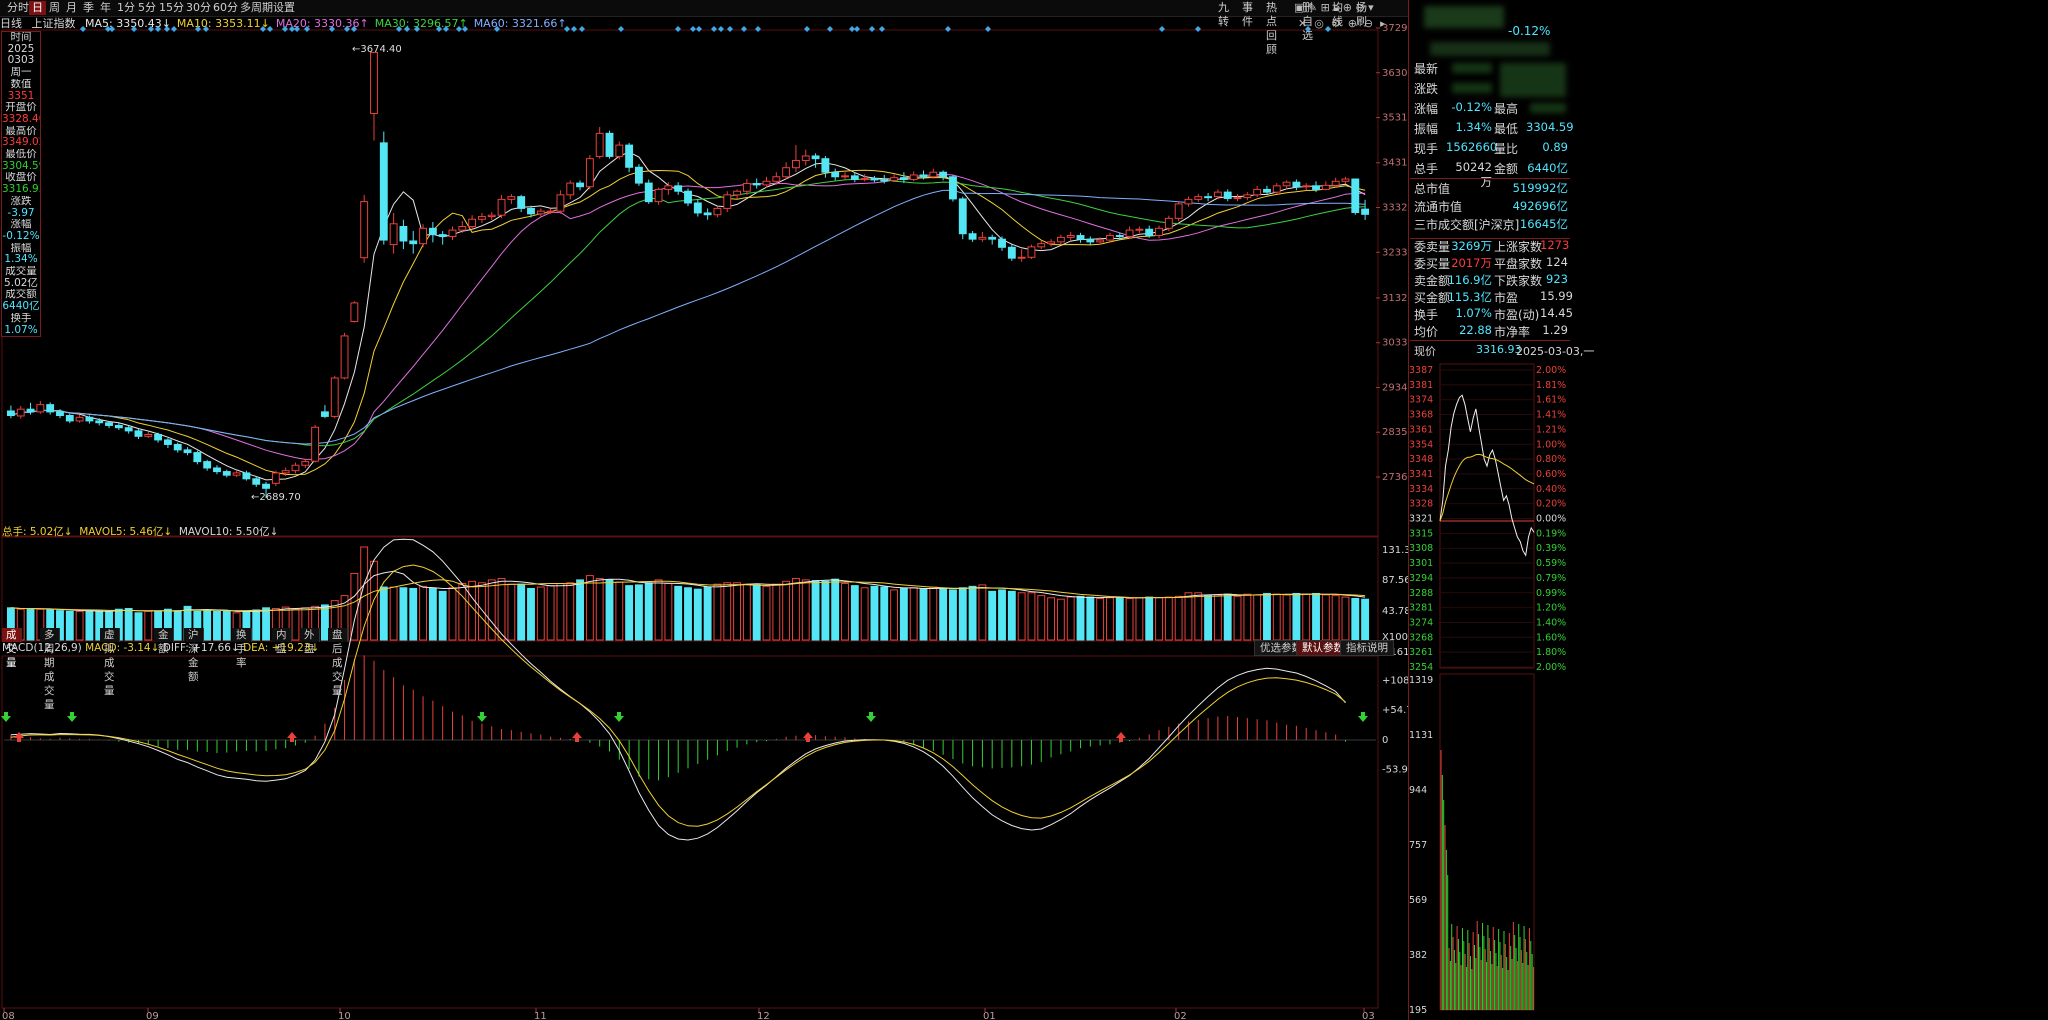  Describe the element at coordinates (71, 7) in the screenshot. I see `period-button-3: 月` at that location.